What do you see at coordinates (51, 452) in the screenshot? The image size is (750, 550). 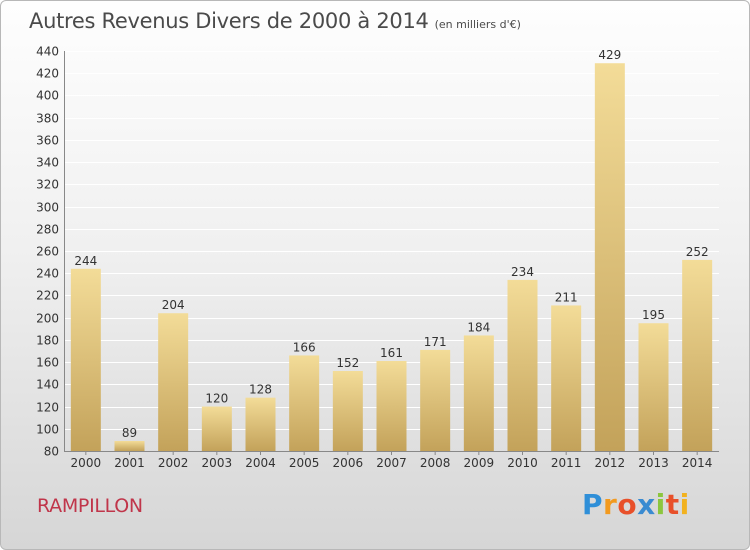 I see `y-tick-label: 80` at bounding box center [51, 452].